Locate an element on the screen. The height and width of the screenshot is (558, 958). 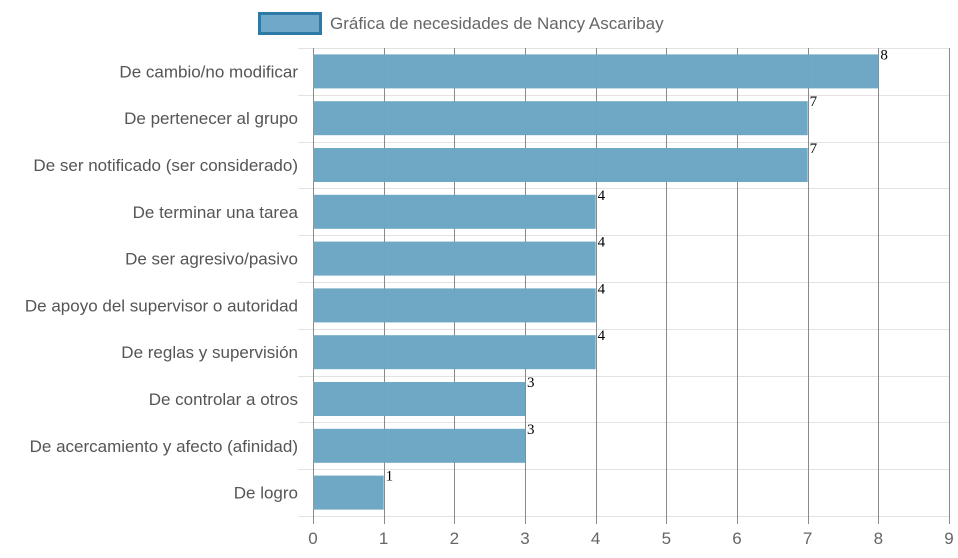
category-label: De acercamiento y afecto (afinidad) is located at coordinates (164, 446).